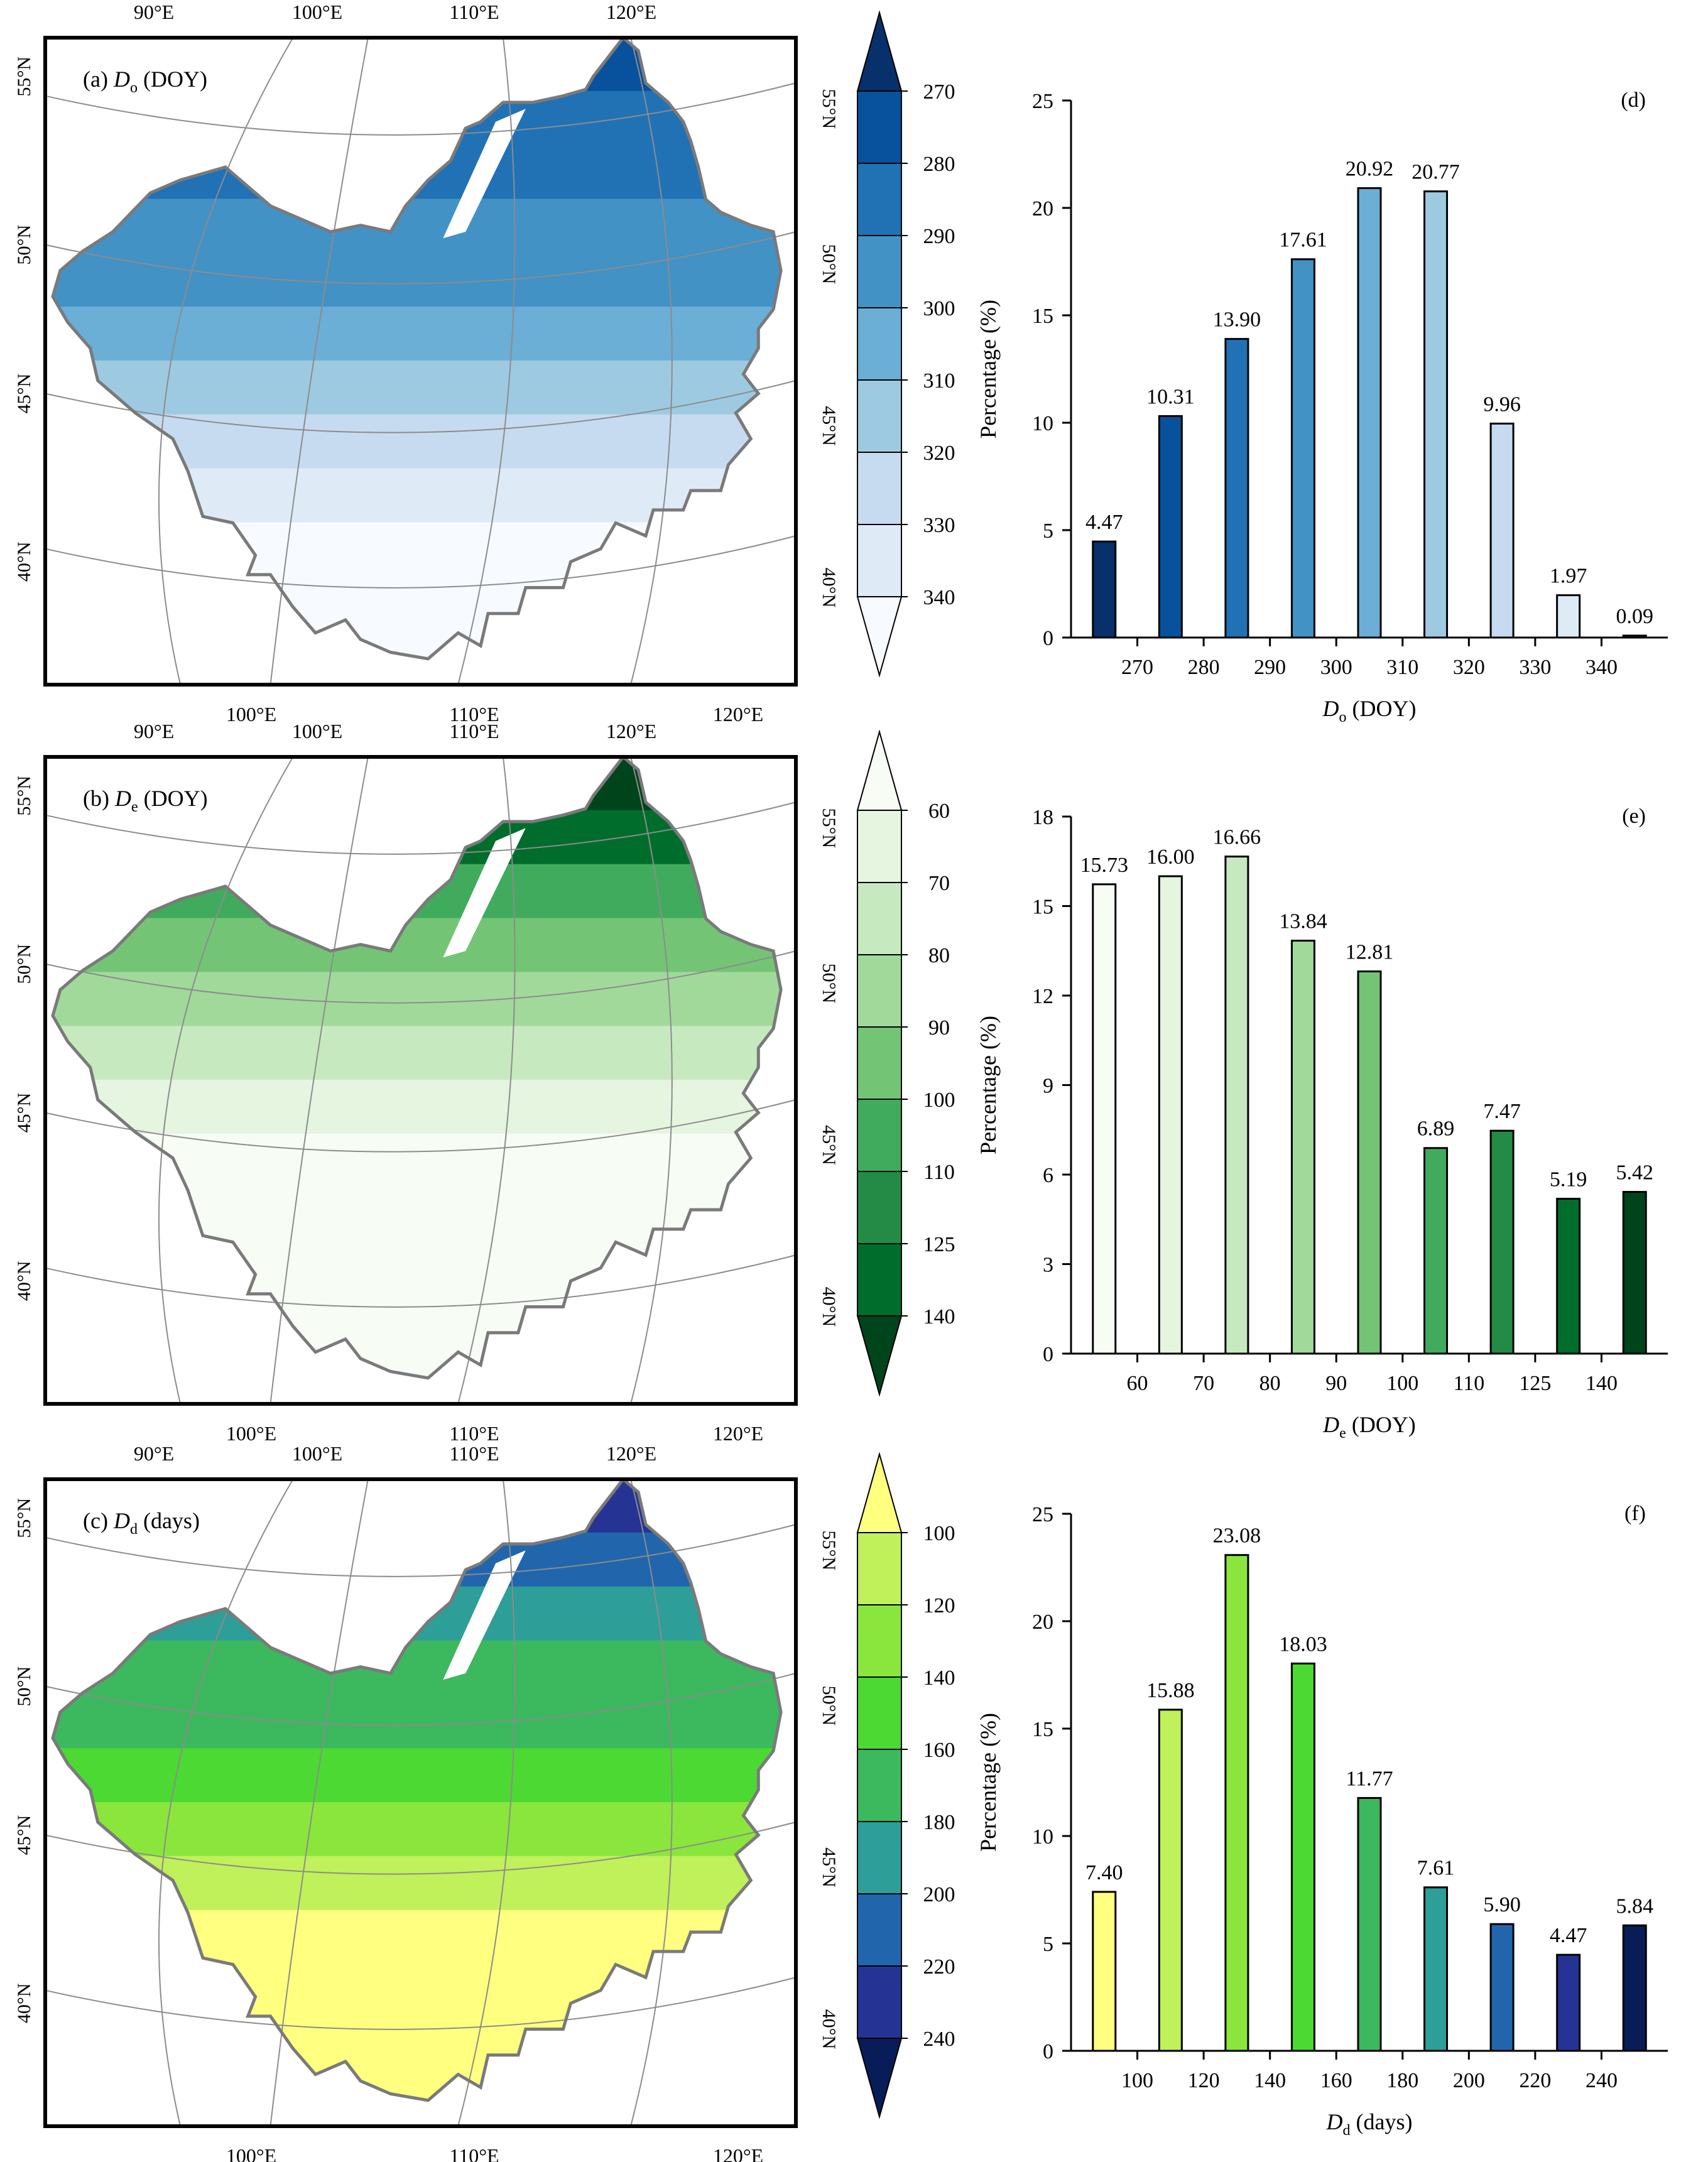 This screenshot has height=2162, width=1708. What do you see at coordinates (939, 1316) in the screenshot?
I see `colorbar-label: 140` at bounding box center [939, 1316].